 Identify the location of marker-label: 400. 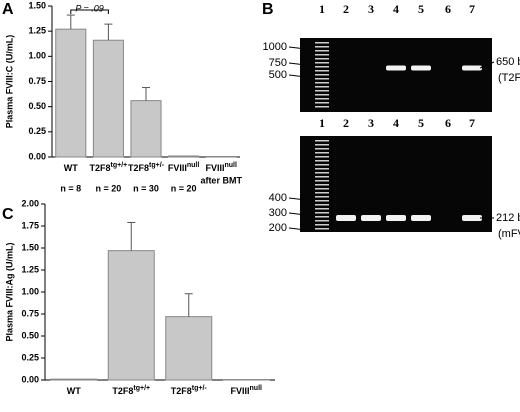
(278, 198).